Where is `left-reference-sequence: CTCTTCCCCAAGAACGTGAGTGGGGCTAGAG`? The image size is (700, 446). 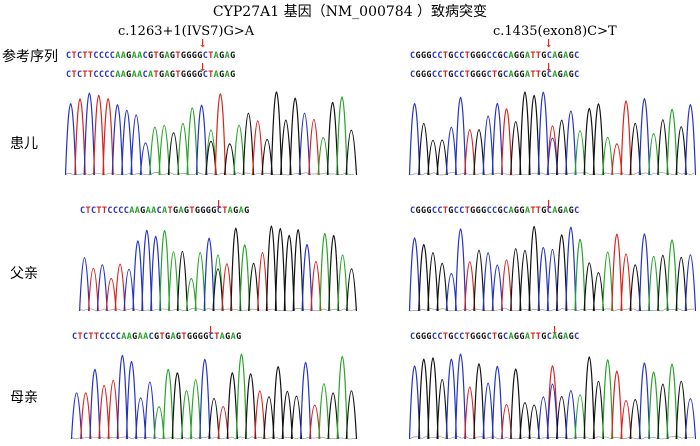 left-reference-sequence: CTCTTCCCCAAGAACGTGAGTGGGGCTAGAG is located at coordinates (151, 56).